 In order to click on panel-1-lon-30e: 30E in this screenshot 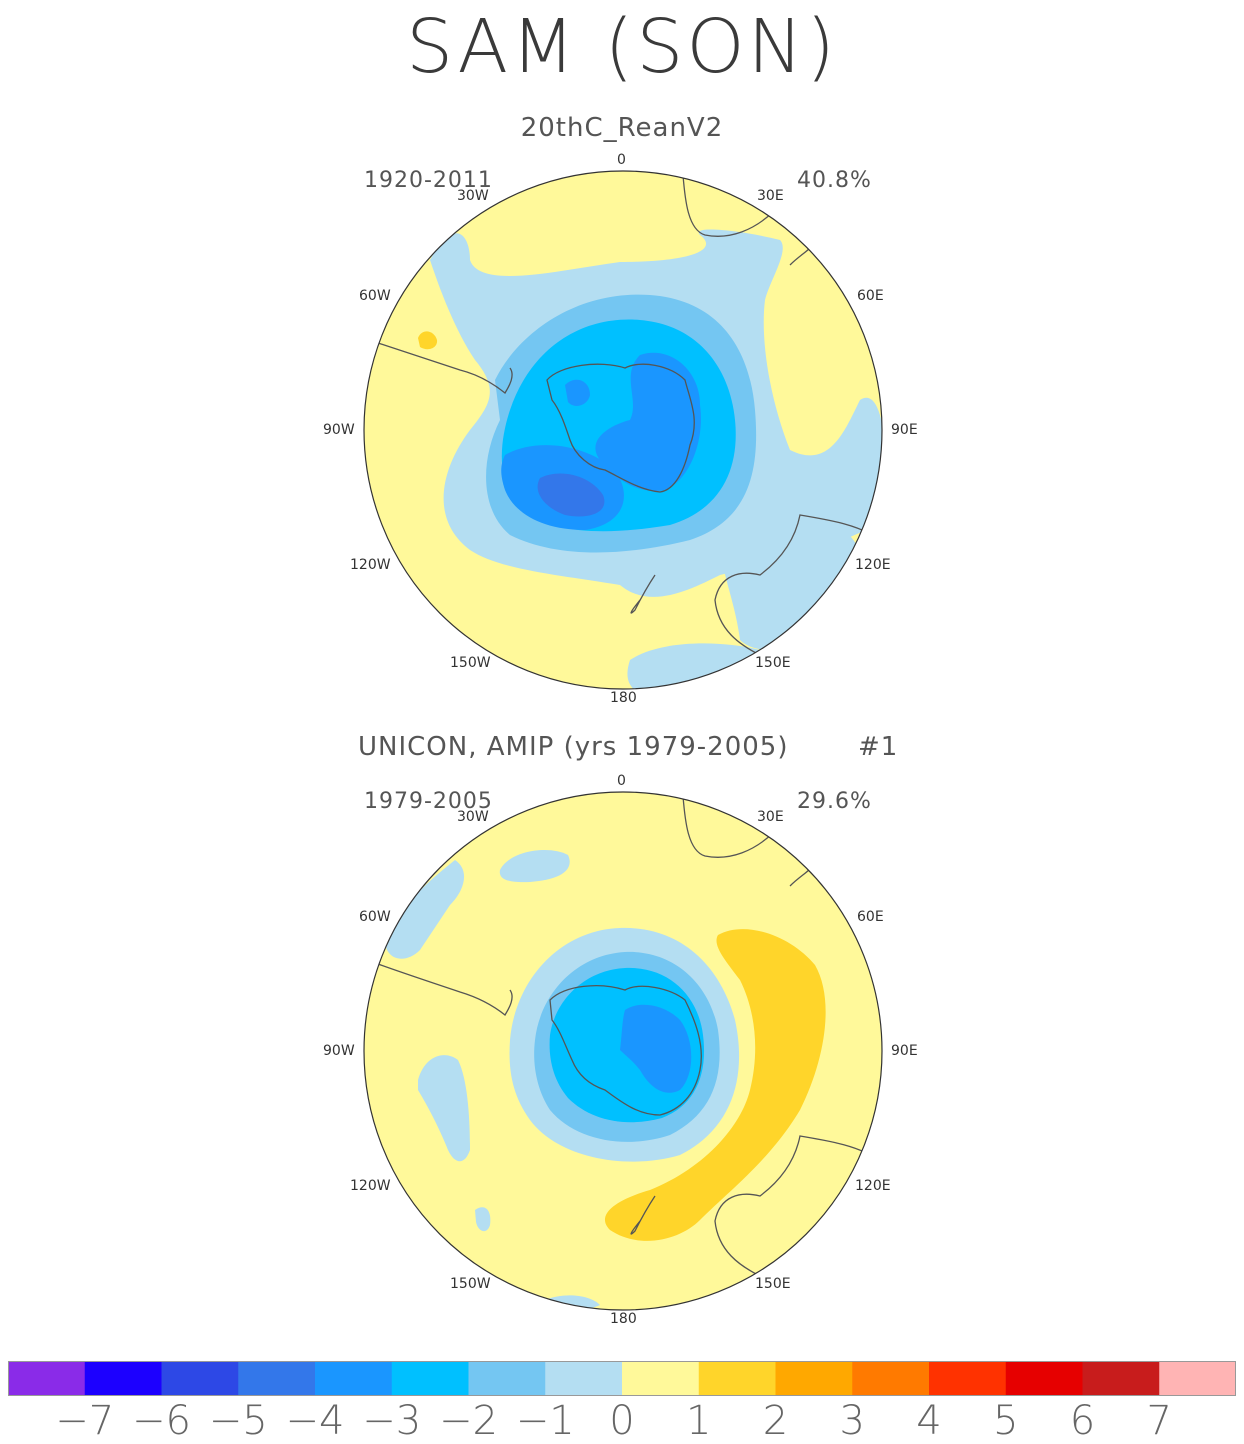, I will do `click(770, 196)`.